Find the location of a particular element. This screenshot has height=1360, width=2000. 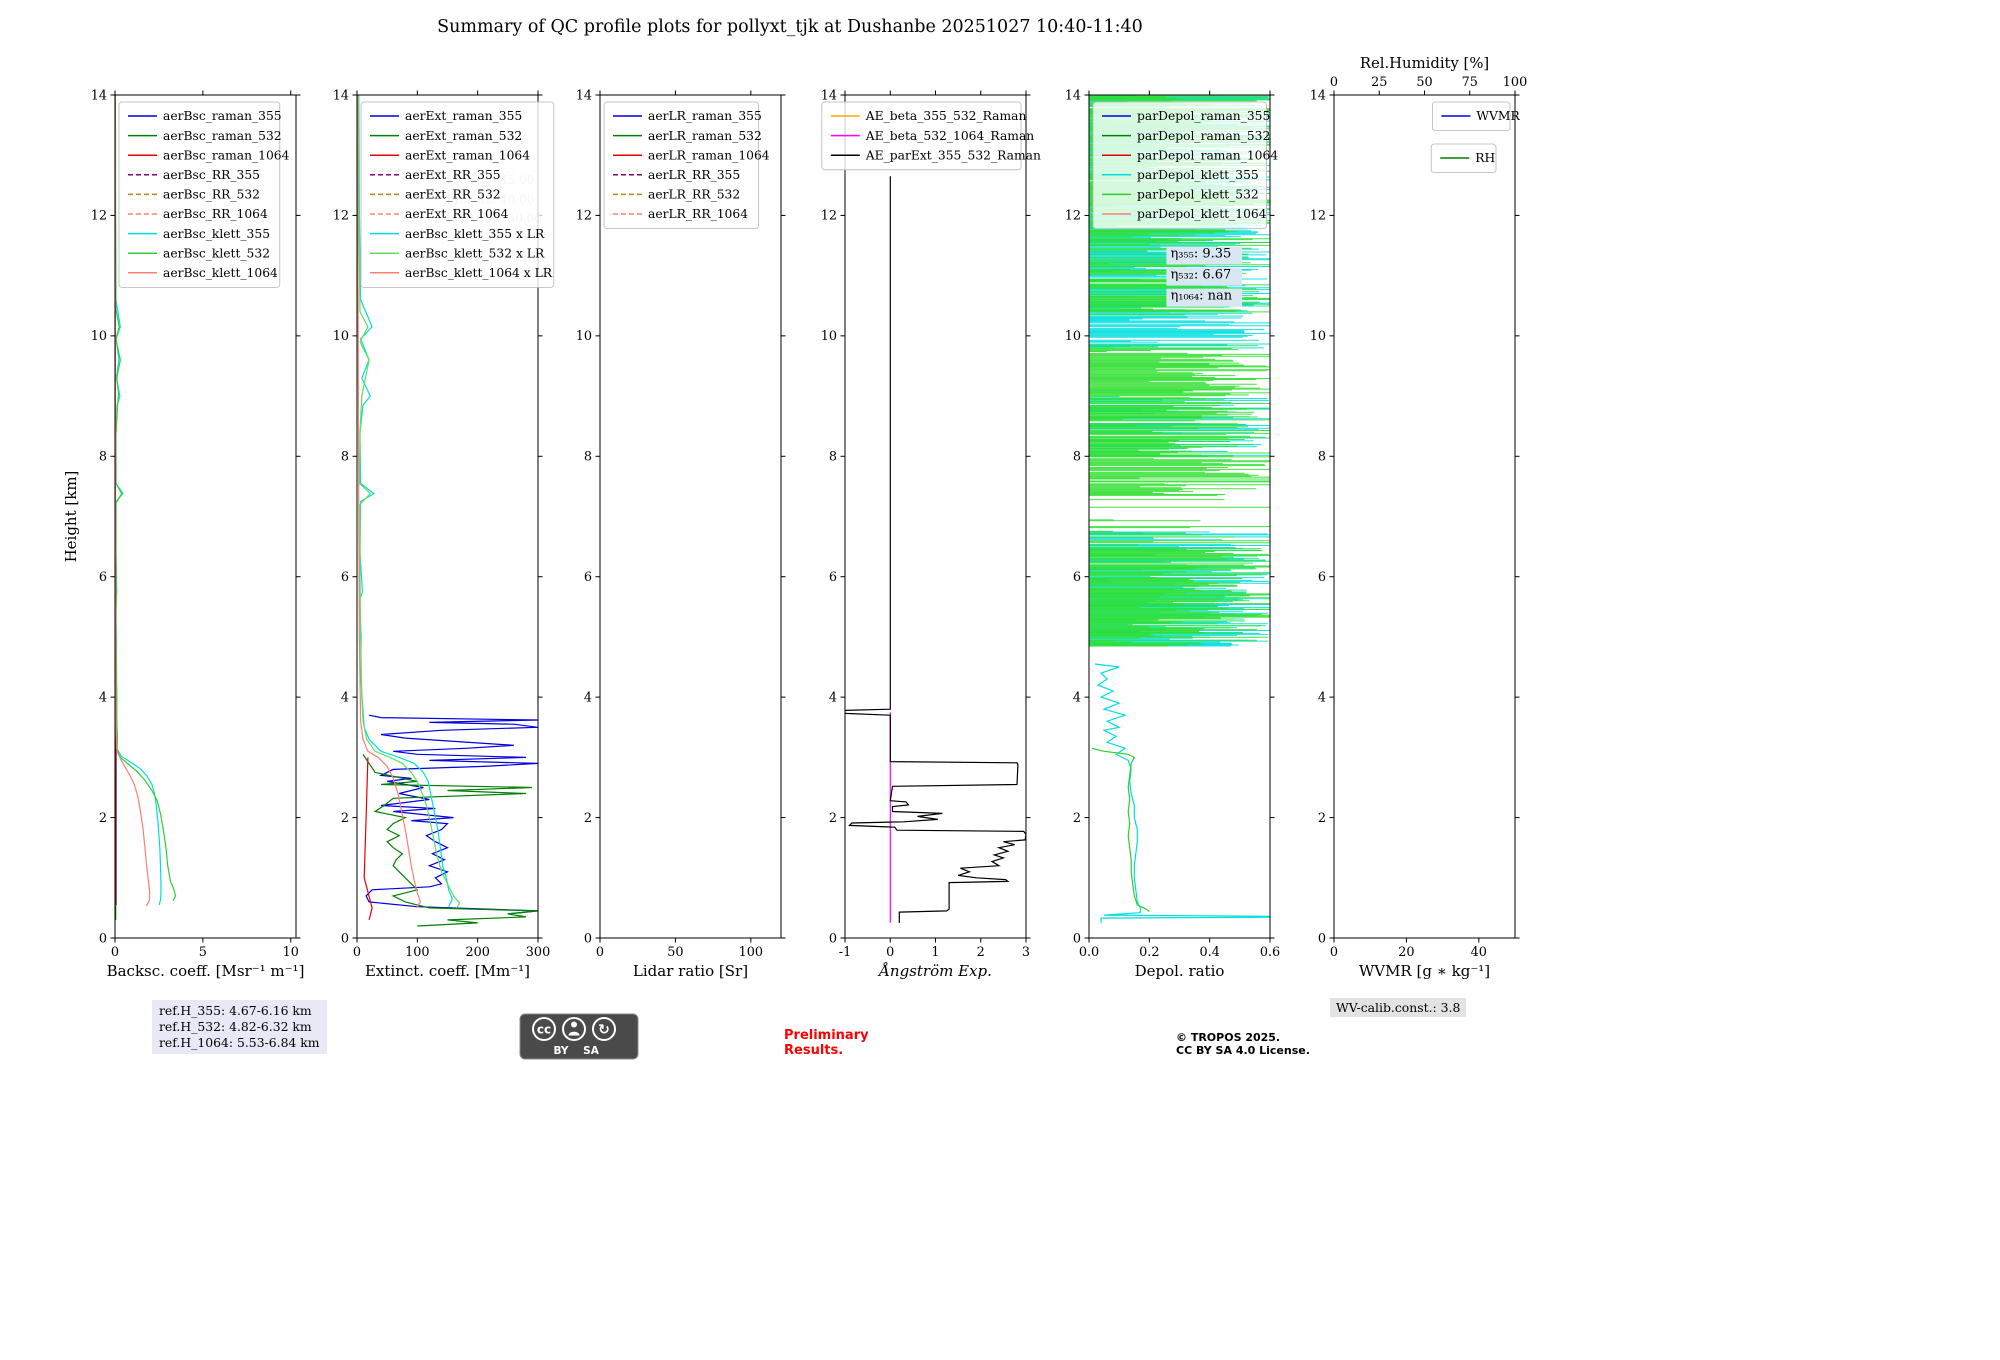

copyright-line1: © TROPOS 2025. is located at coordinates (1228, 1037).